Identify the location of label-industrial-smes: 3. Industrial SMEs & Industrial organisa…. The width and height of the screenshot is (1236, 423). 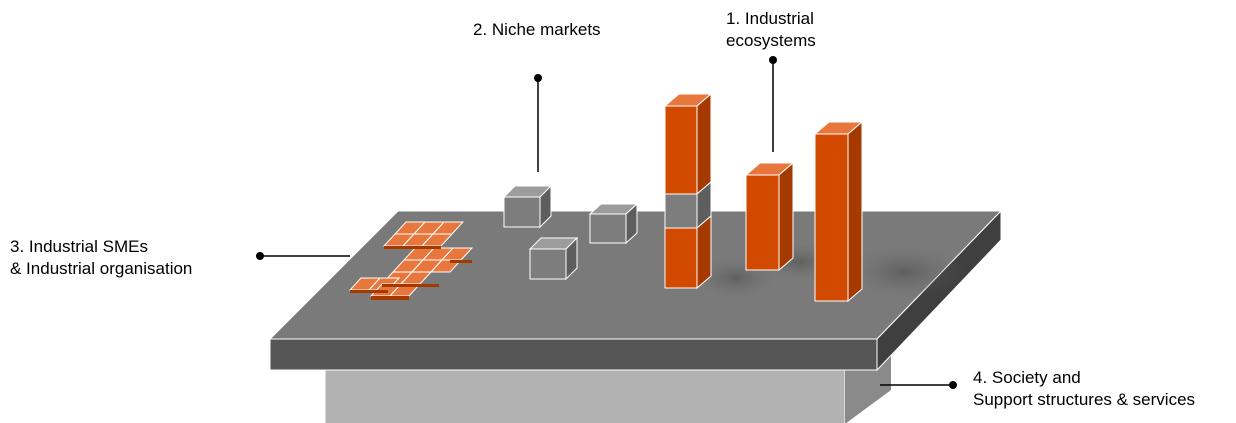
(101, 258).